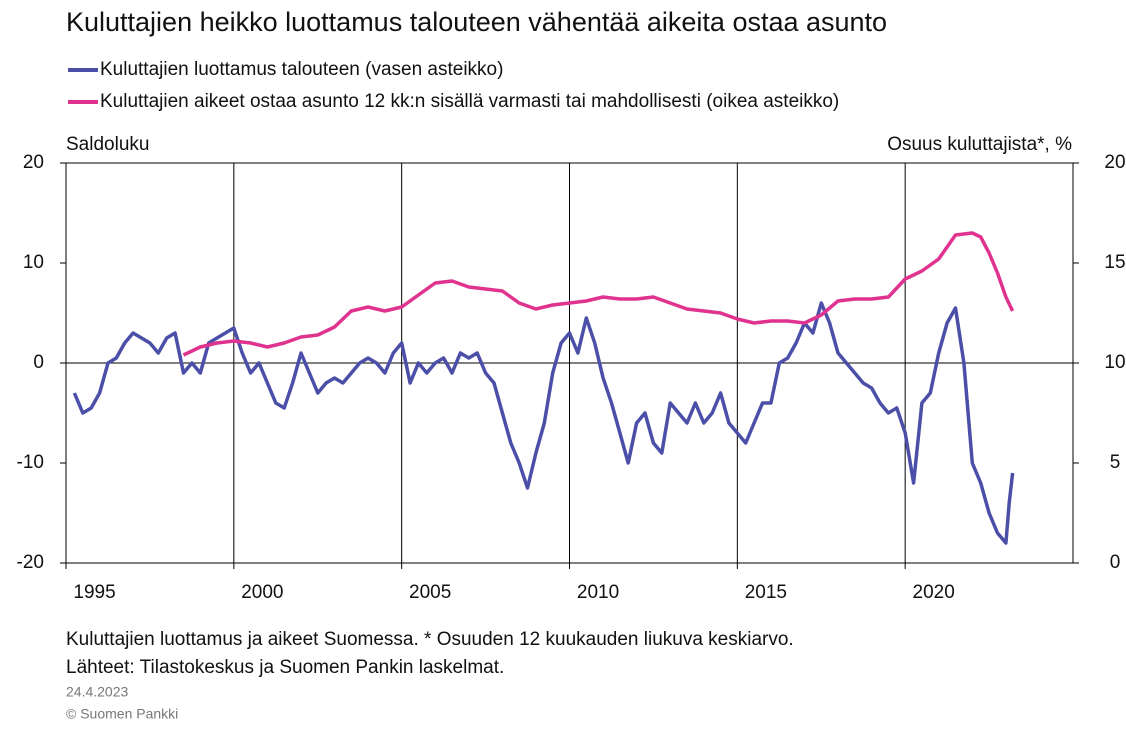  I want to click on y2-tick-label: 10, so click(1114, 362).